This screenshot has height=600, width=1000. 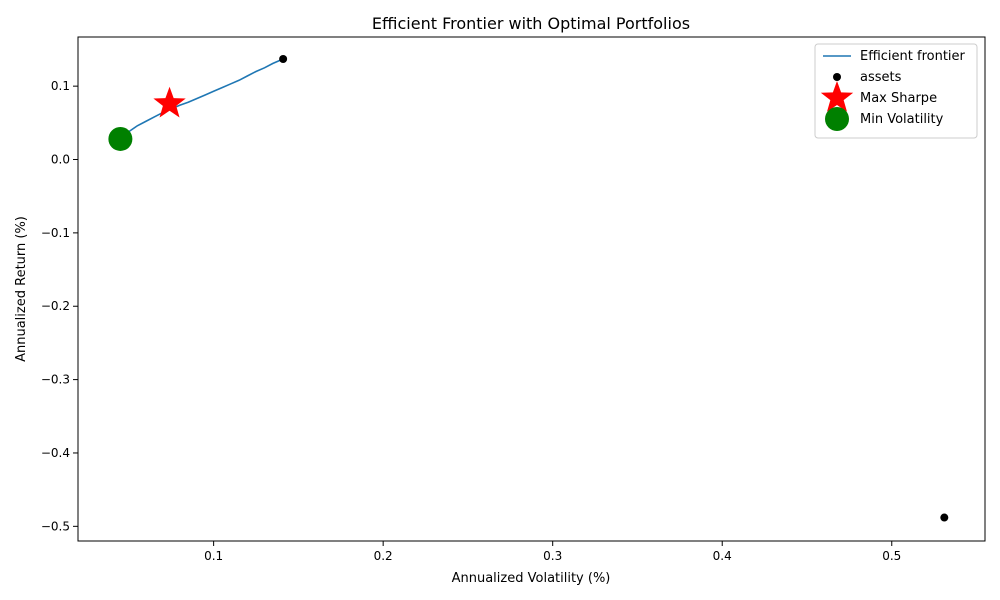 I want to click on legend-label: Max Sharpe, so click(x=898, y=98).